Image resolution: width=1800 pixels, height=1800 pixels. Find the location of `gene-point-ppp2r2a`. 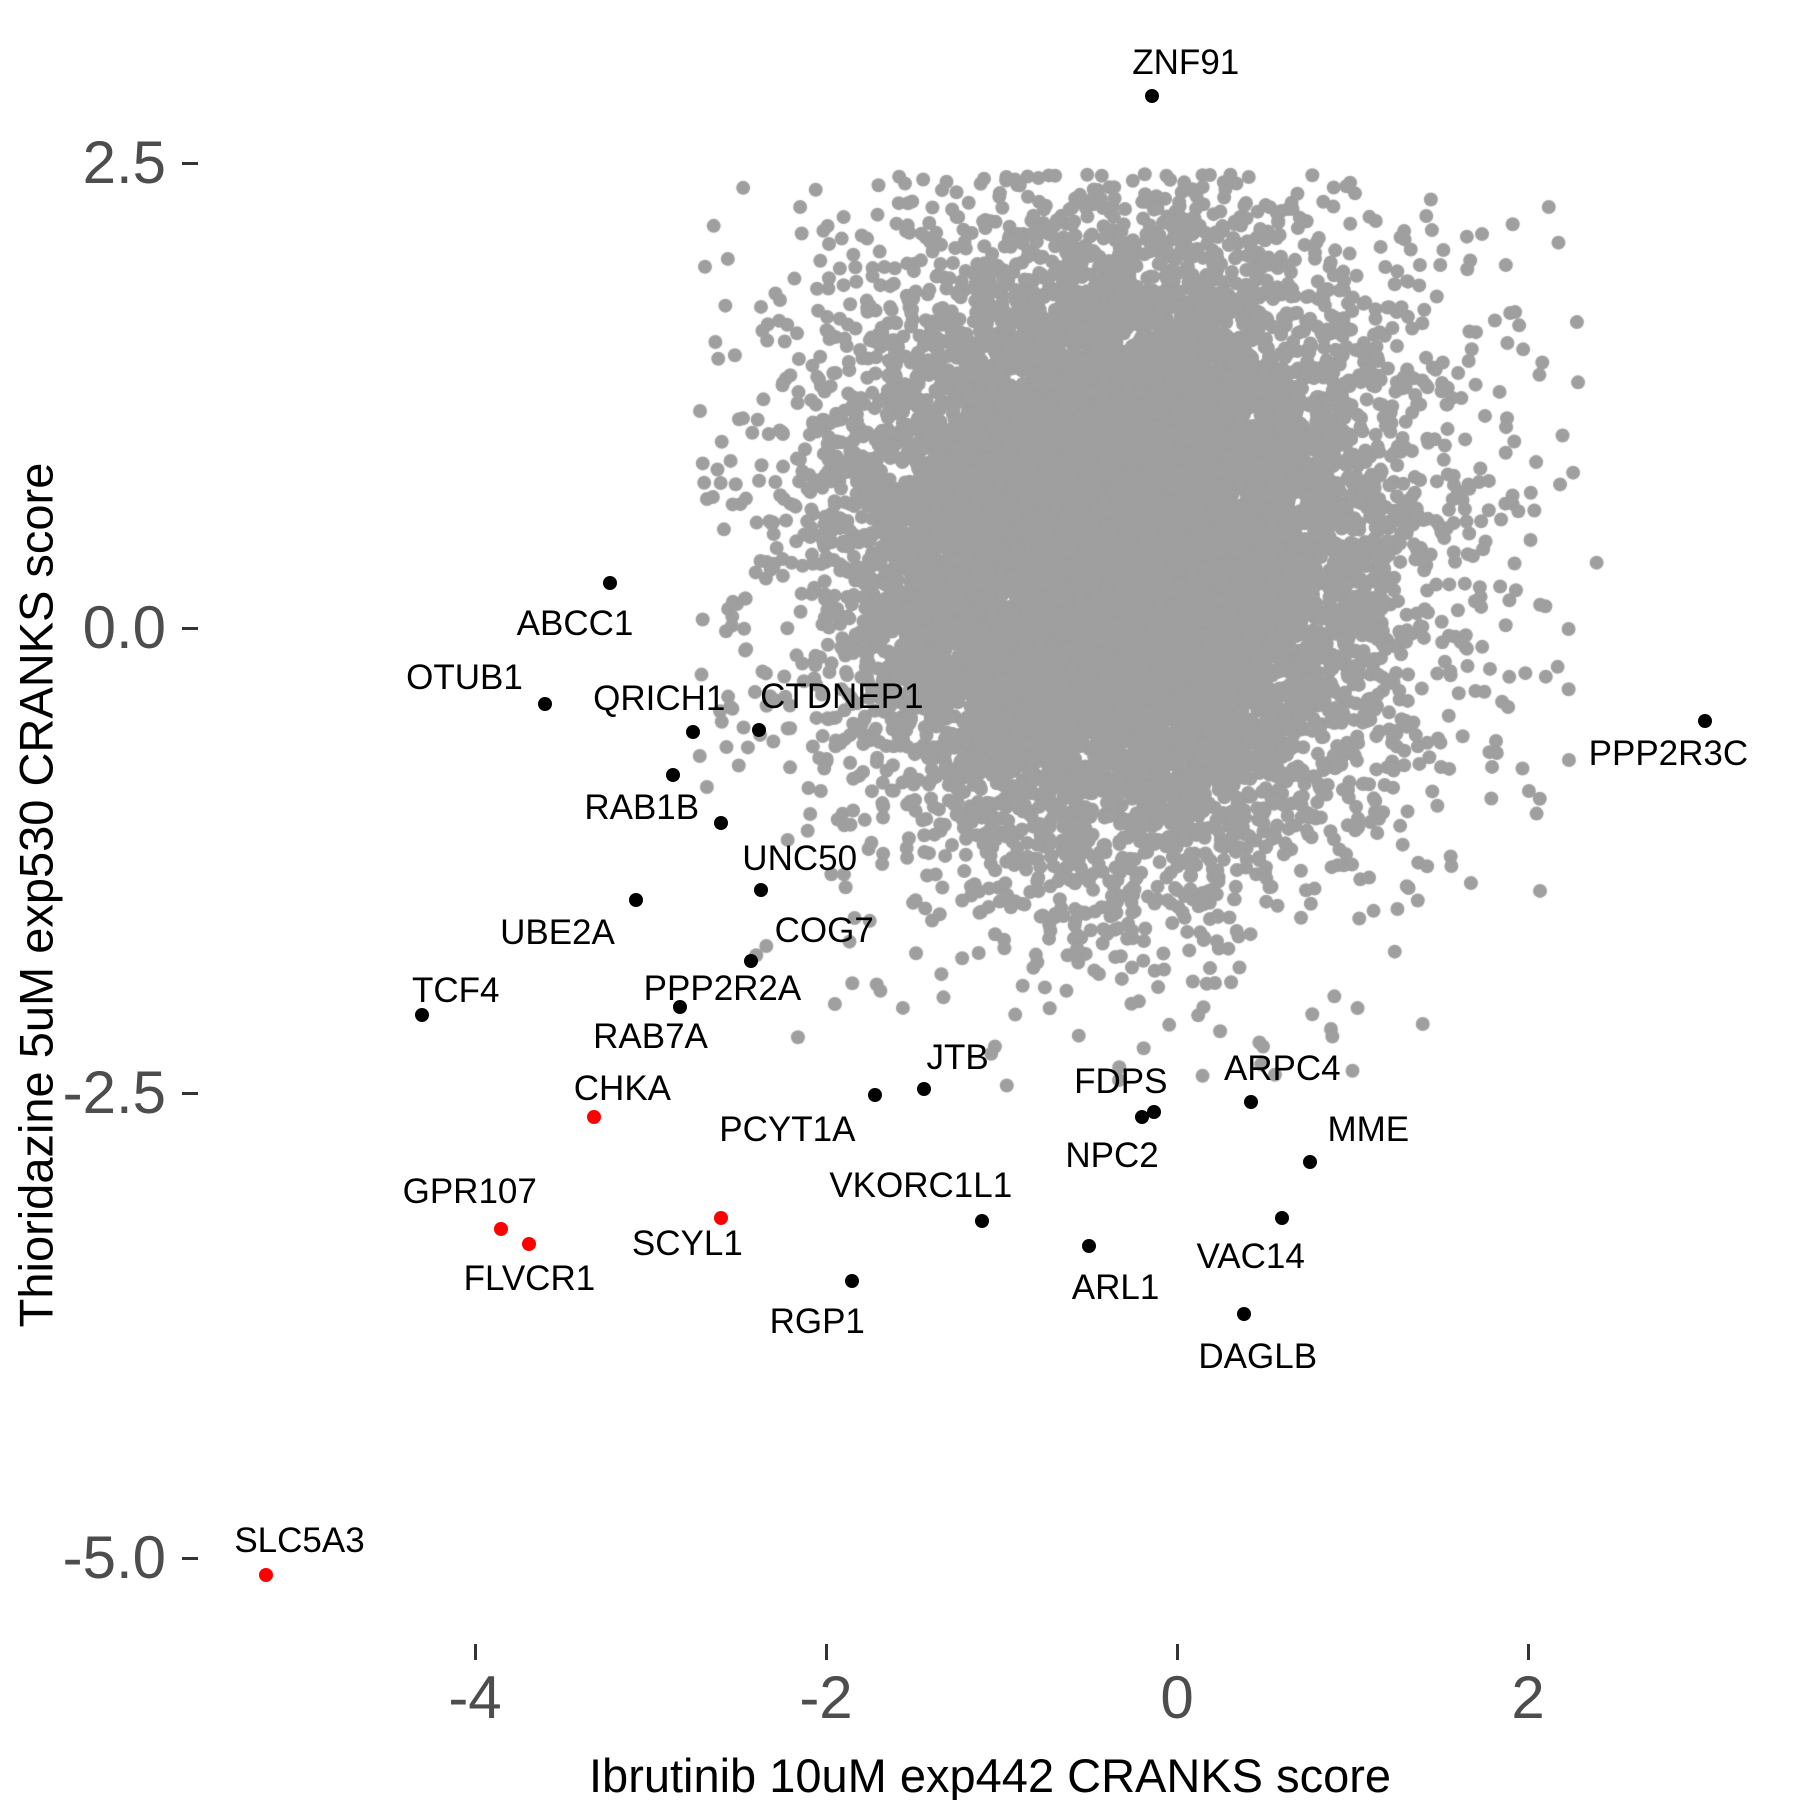

gene-point-ppp2r2a is located at coordinates (680, 1007).